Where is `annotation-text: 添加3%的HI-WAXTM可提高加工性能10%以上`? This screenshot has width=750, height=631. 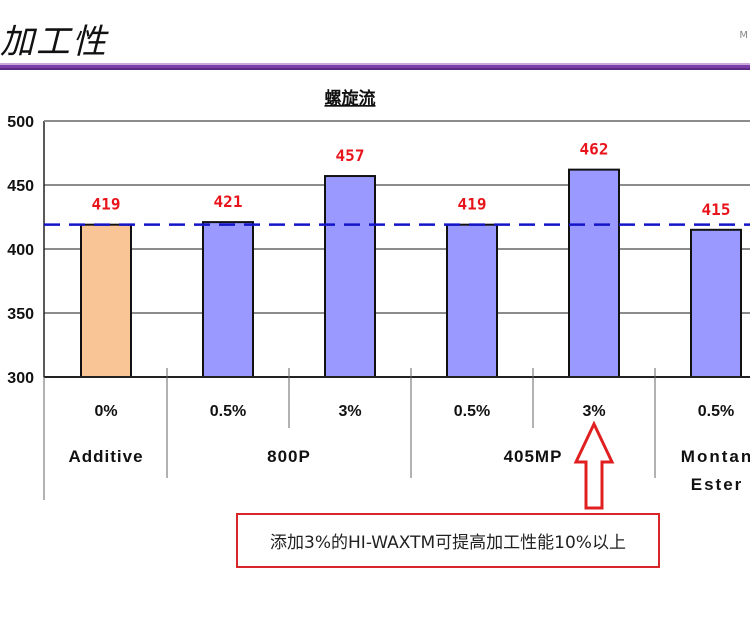
annotation-text: 添加3%的HI-WAXTM可提高加工性能10%以上 is located at coordinates (448, 543).